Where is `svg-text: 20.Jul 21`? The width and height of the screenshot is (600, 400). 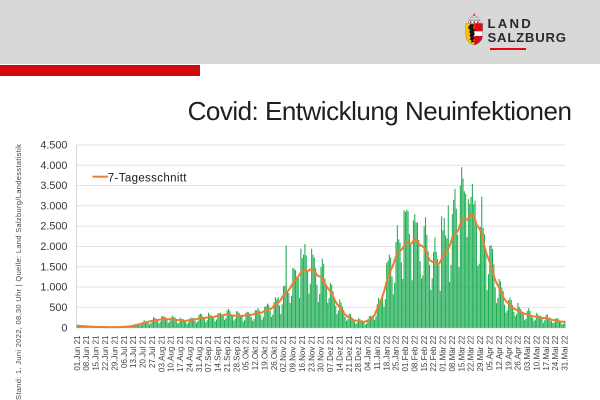
svg-text: 20.Jul 21 is located at coordinates (143, 351).